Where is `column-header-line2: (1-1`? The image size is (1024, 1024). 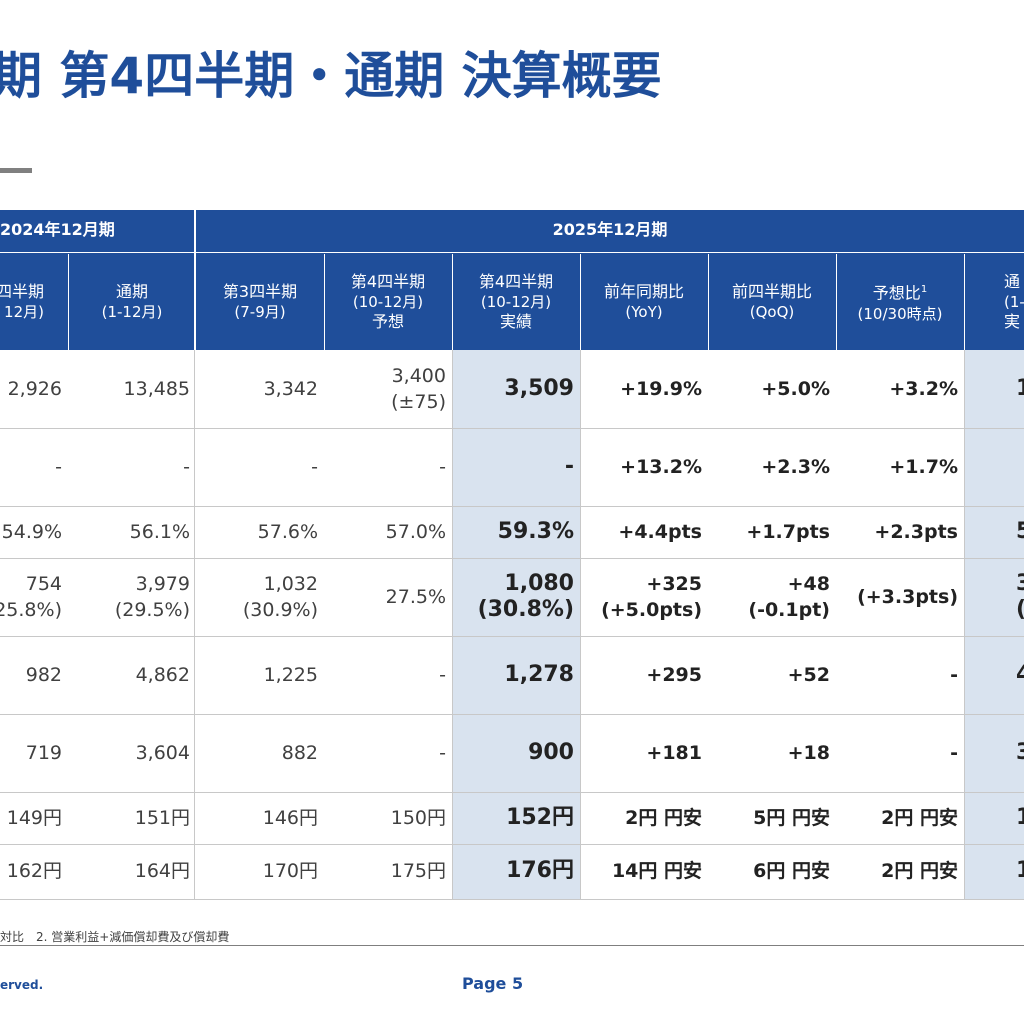
column-header-line2: (1-1 is located at coordinates (1014, 302).